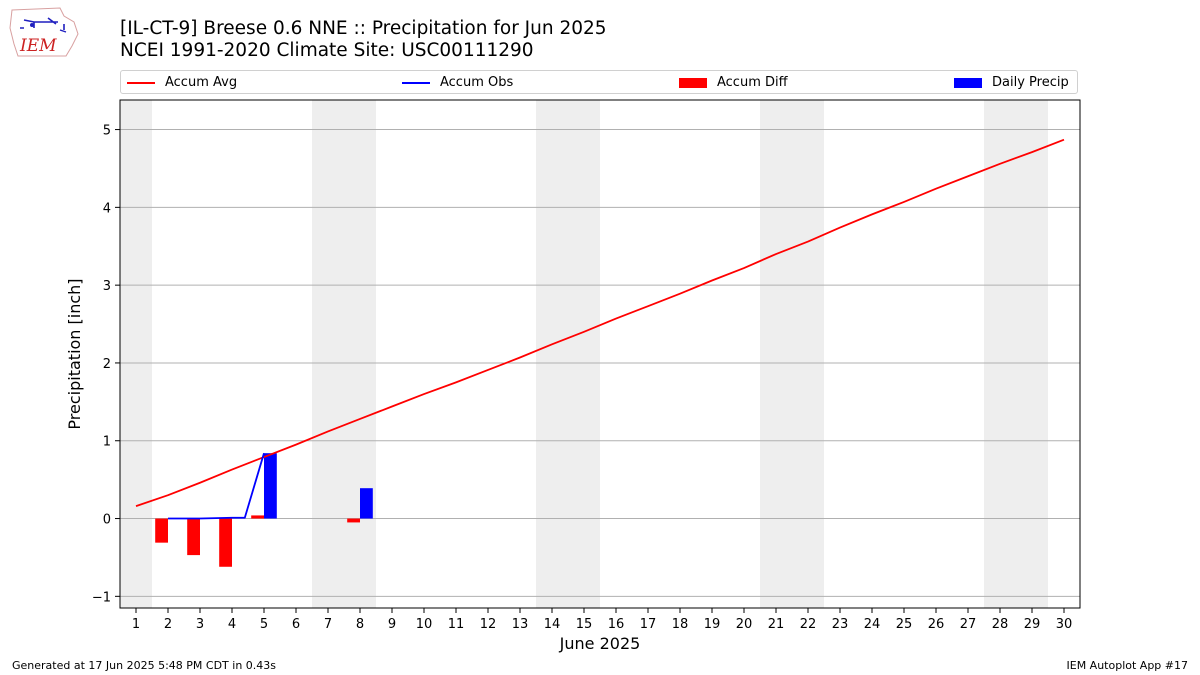 This screenshot has height=675, width=1200. What do you see at coordinates (600, 643) in the screenshot?
I see `x-axis-label: June 2025` at bounding box center [600, 643].